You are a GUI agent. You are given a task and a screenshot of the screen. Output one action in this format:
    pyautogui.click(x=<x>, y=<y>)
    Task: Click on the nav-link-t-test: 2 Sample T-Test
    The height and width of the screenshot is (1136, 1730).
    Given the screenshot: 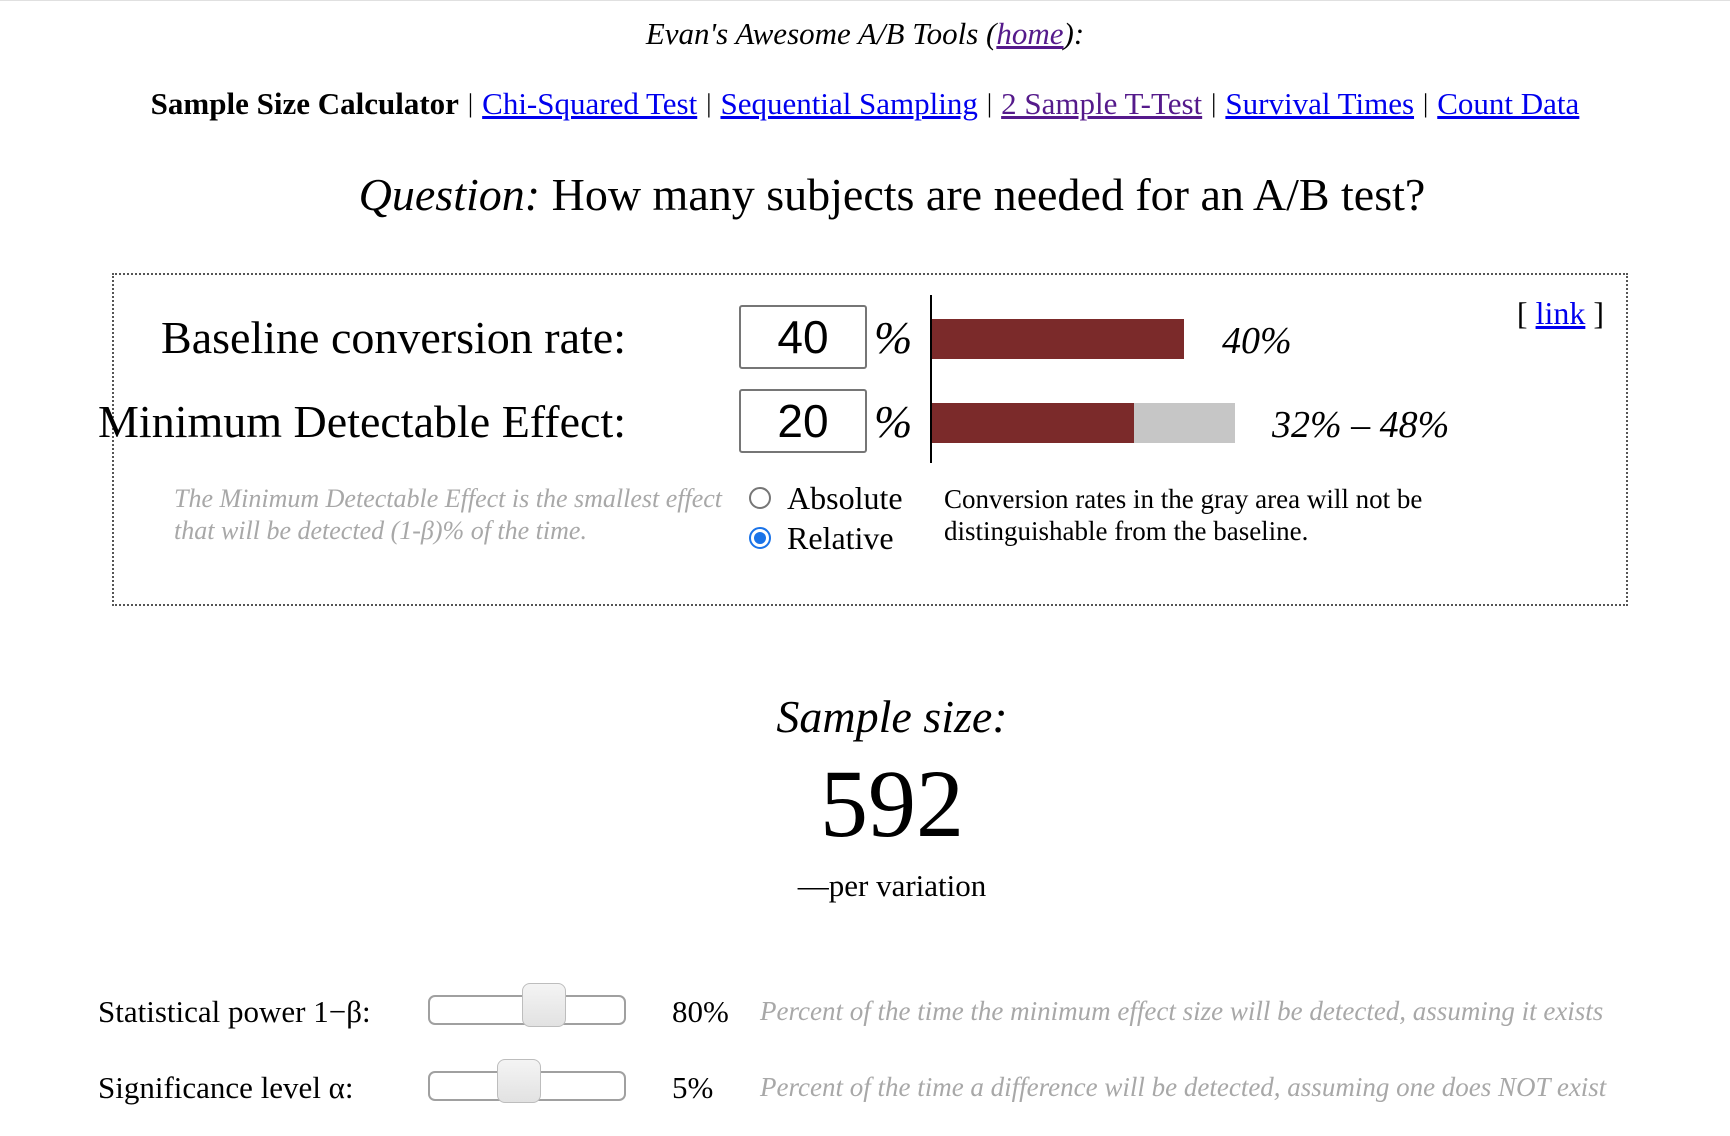 What is the action you would take?
    pyautogui.click(x=1102, y=103)
    